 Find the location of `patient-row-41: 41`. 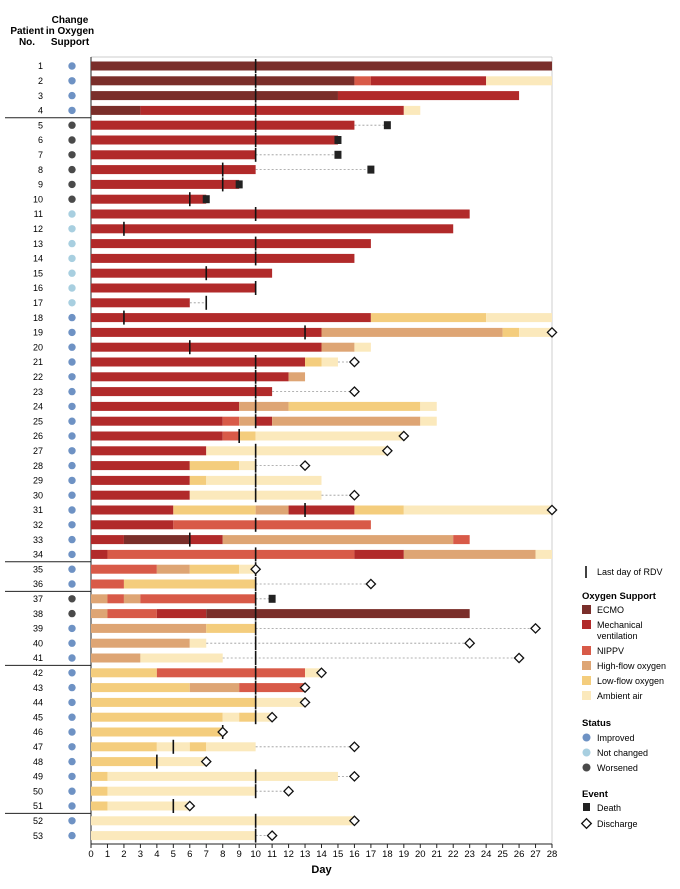

patient-row-41: 41 is located at coordinates (279, 658).